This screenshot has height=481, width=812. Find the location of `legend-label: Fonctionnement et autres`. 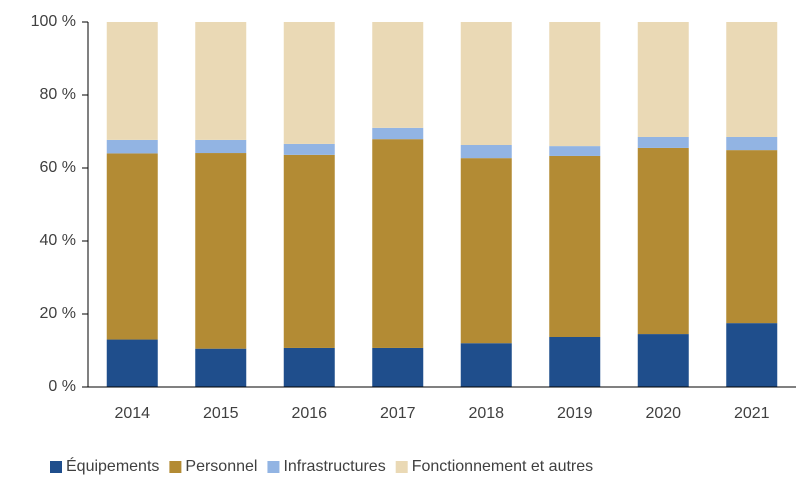

legend-label: Fonctionnement et autres is located at coordinates (502, 466).